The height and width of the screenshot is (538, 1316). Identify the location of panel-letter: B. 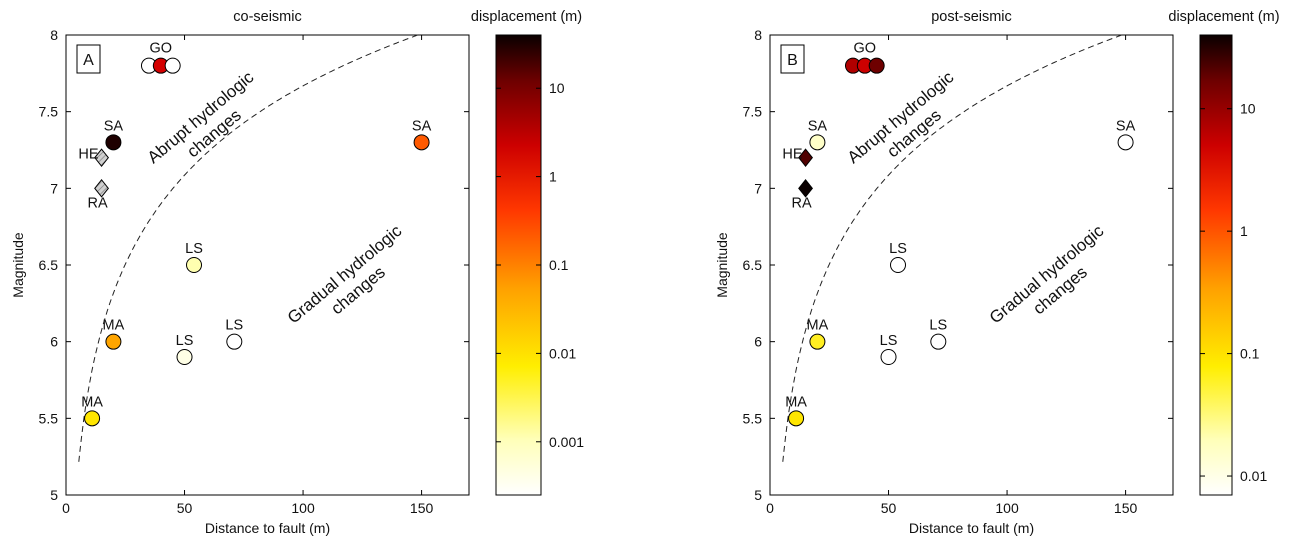
(792, 60).